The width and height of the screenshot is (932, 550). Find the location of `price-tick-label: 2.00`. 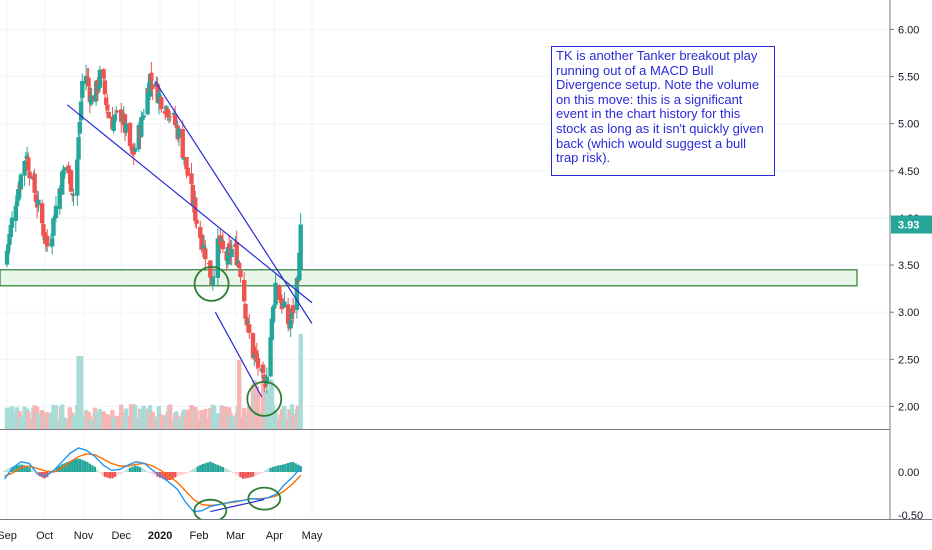

price-tick-label: 2.00 is located at coordinates (908, 407).